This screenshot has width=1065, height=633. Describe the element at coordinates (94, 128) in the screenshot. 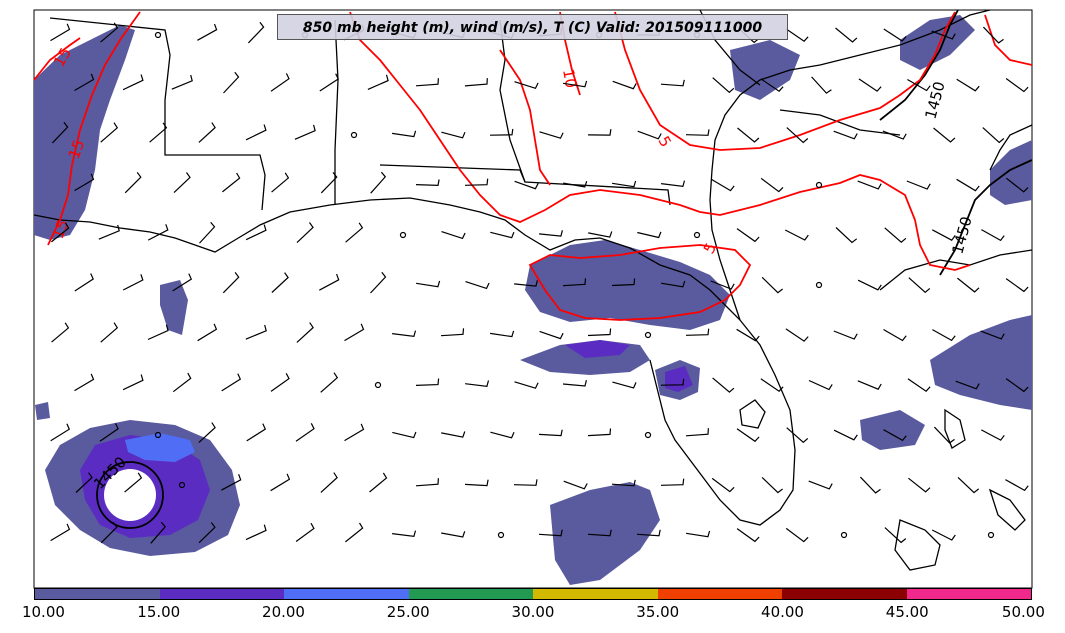

I see `temp-contour-15-west` at that location.